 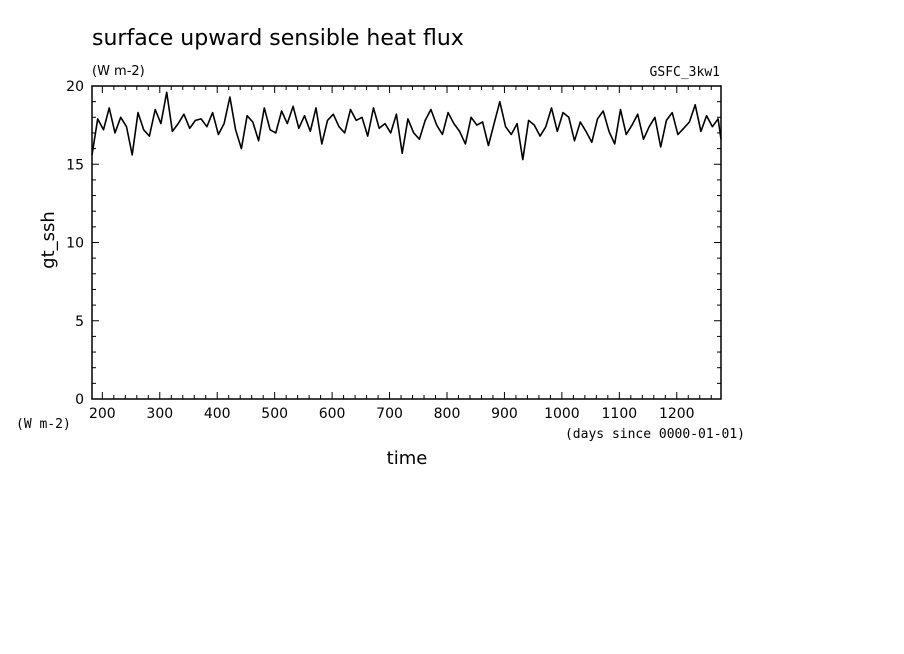 What do you see at coordinates (43, 424) in the screenshot?
I see `y-axis-units: (W m-2)` at bounding box center [43, 424].